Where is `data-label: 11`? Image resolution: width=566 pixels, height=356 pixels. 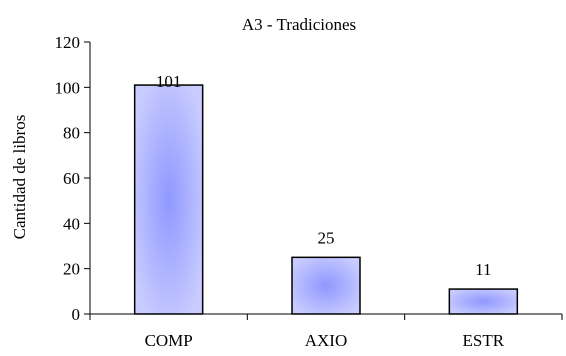
data-label: 11 is located at coordinates (483, 269).